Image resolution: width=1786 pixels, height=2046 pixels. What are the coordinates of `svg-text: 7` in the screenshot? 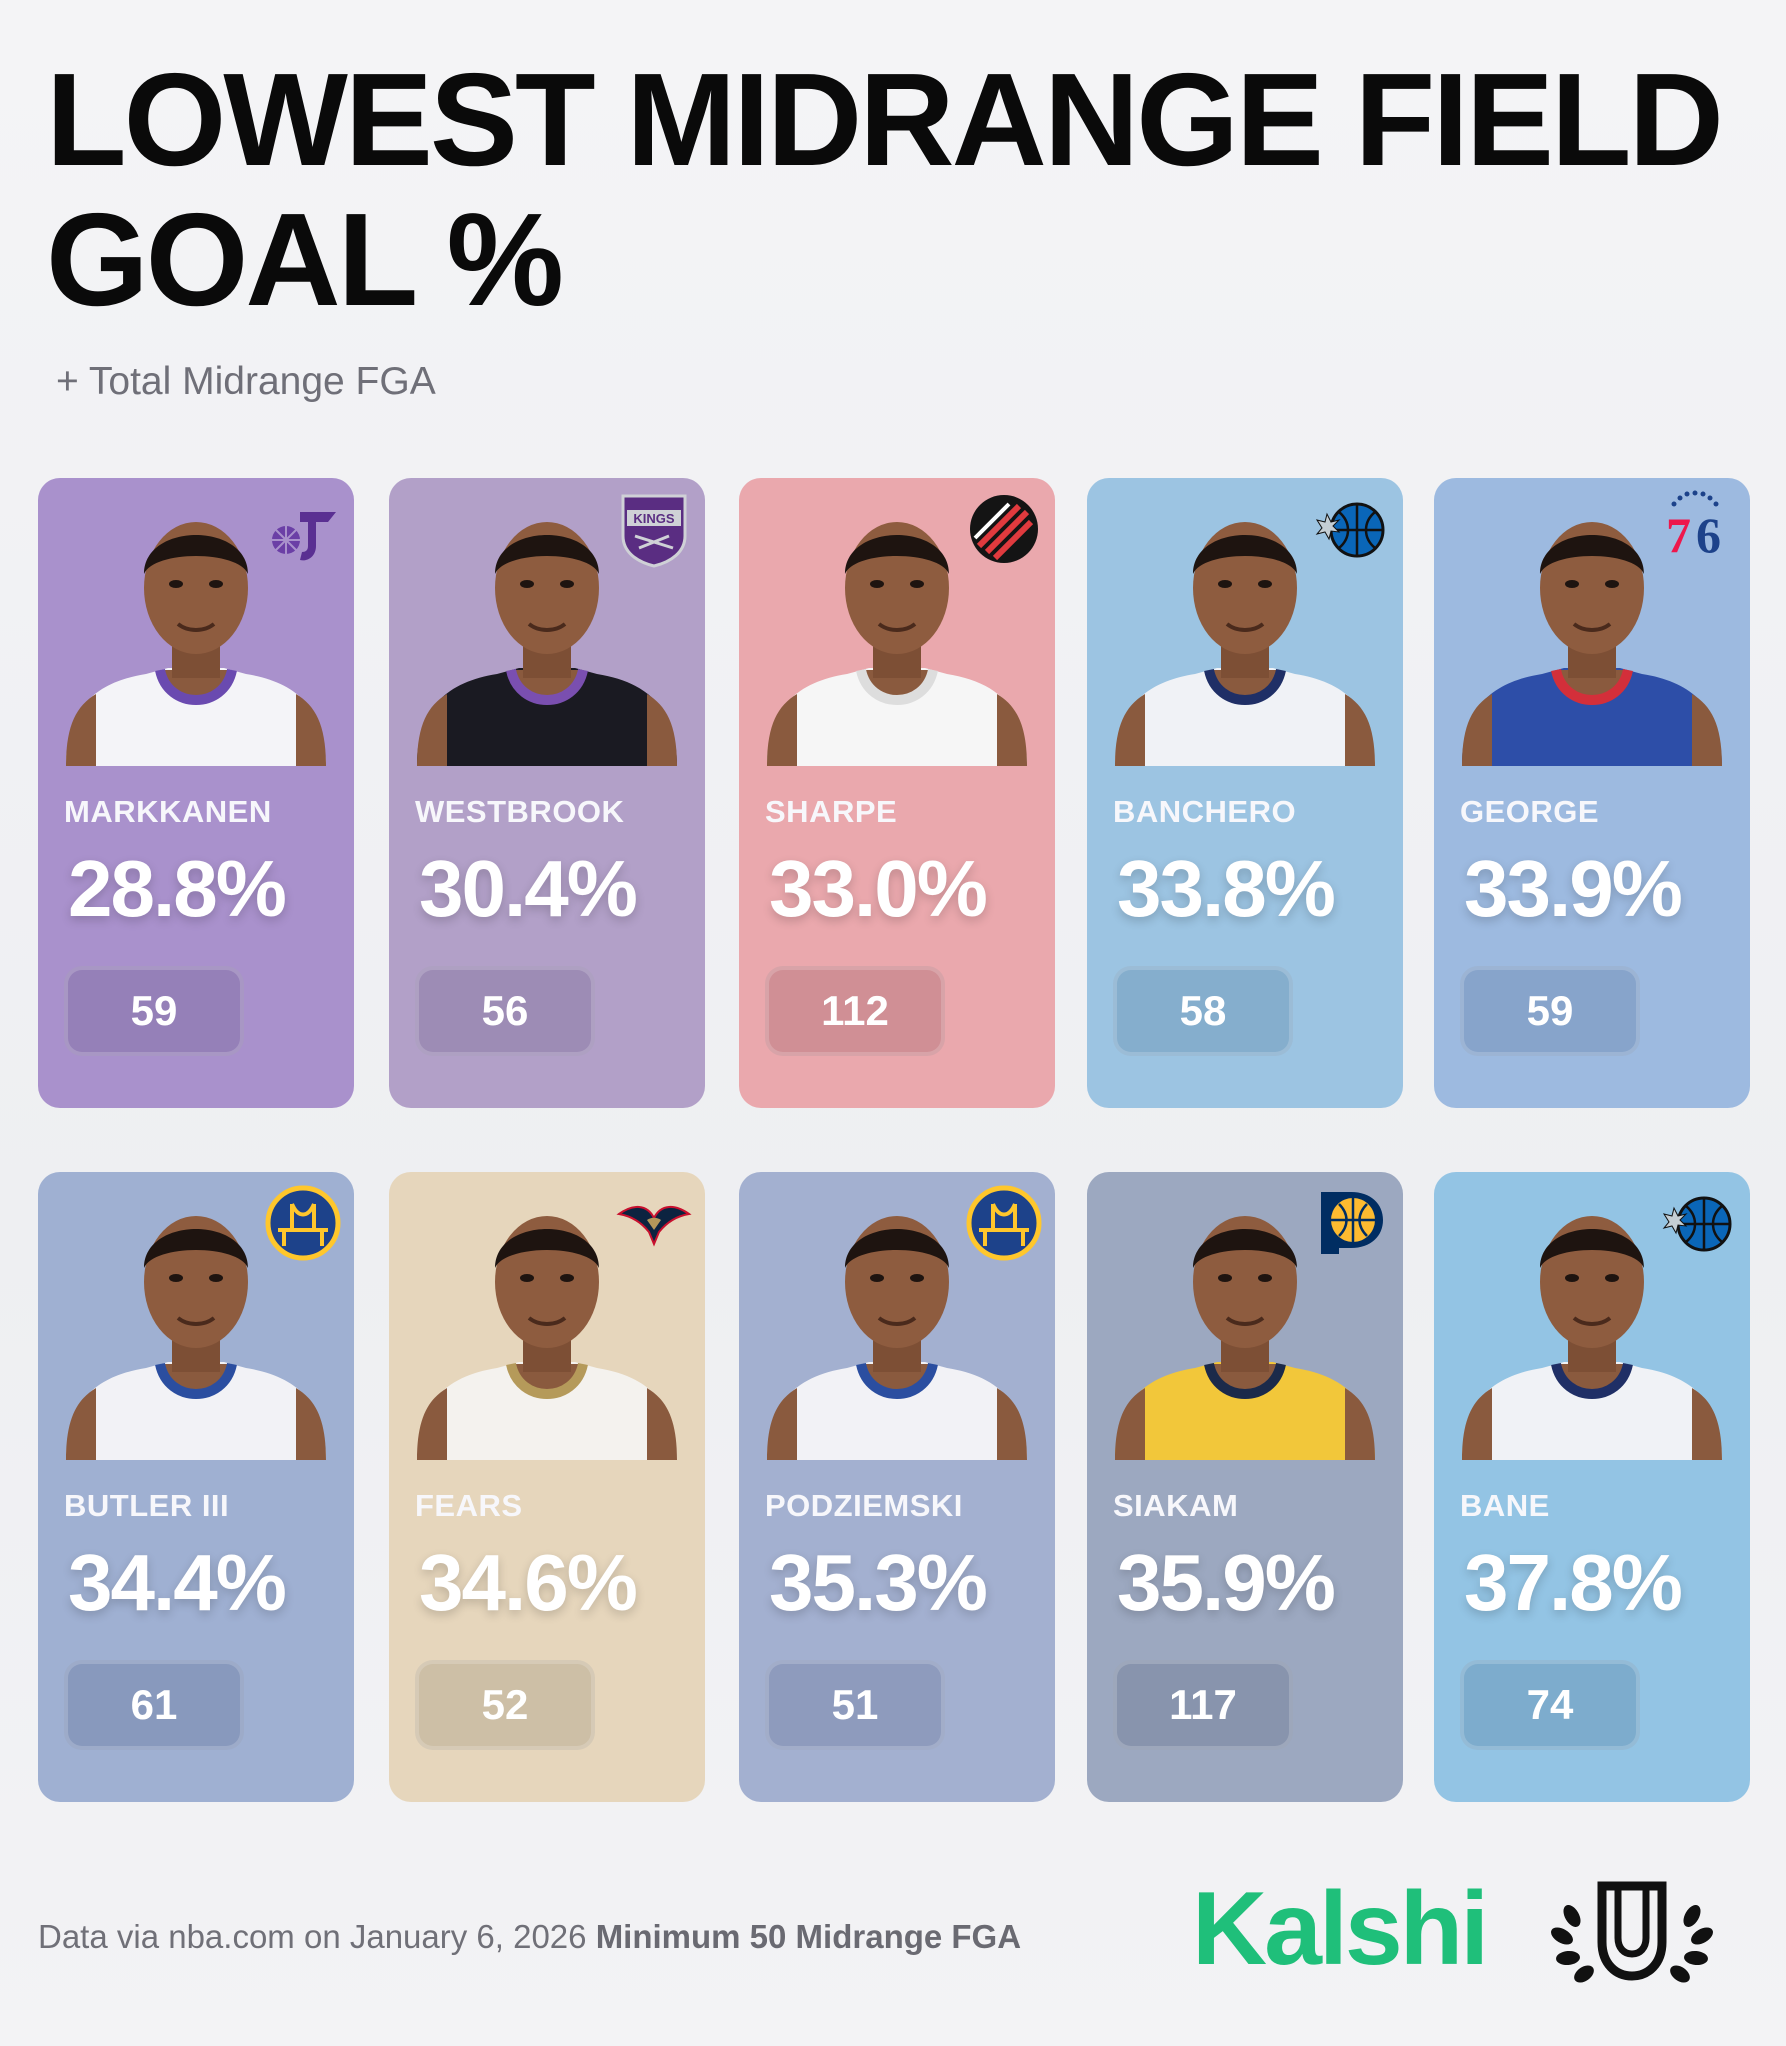 It's located at (1678, 535).